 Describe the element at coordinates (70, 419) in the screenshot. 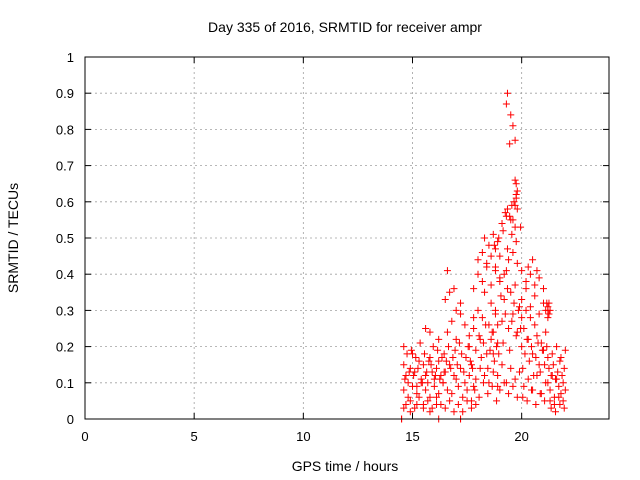

I see `y-tick-label: 0` at that location.